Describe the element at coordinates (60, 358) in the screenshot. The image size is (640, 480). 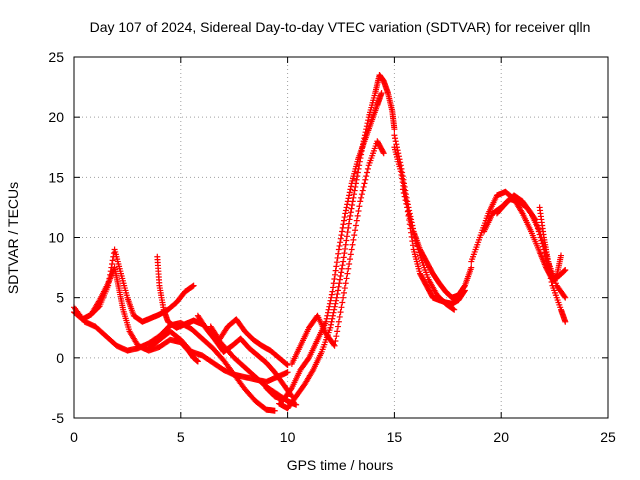
I see `y-tick-label: 0` at that location.